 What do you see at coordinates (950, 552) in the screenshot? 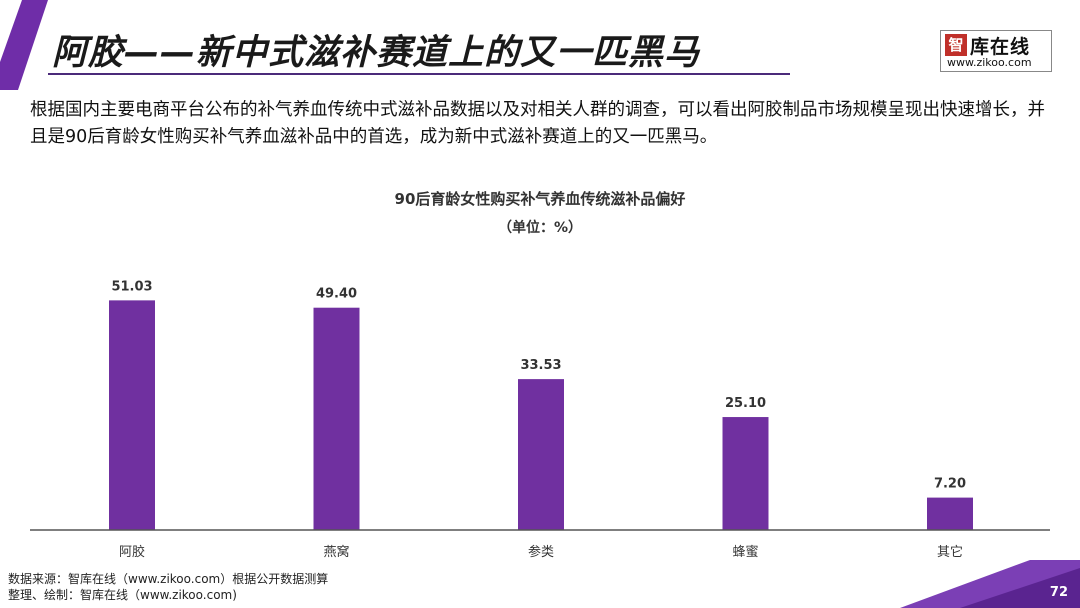
I see `category-label: 其它` at bounding box center [950, 552].